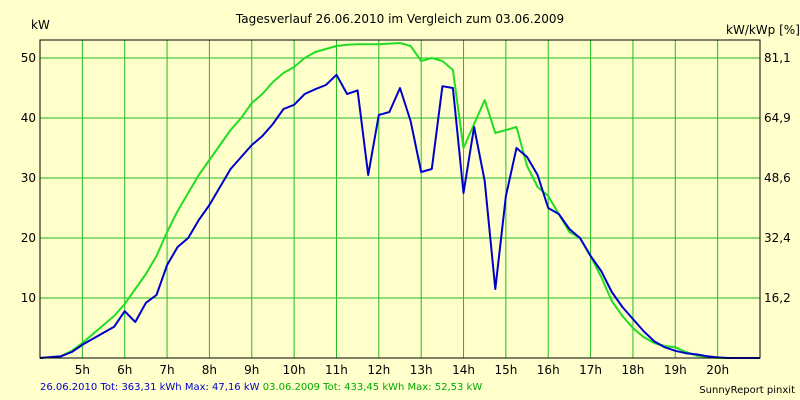 This screenshot has height=400, width=800. I want to click on y-right-tick-label: 81,1, so click(777, 58).